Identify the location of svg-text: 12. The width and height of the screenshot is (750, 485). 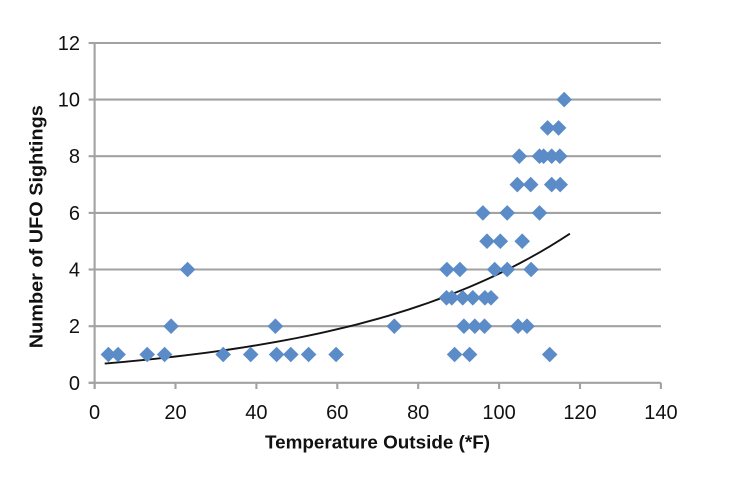
(69, 44).